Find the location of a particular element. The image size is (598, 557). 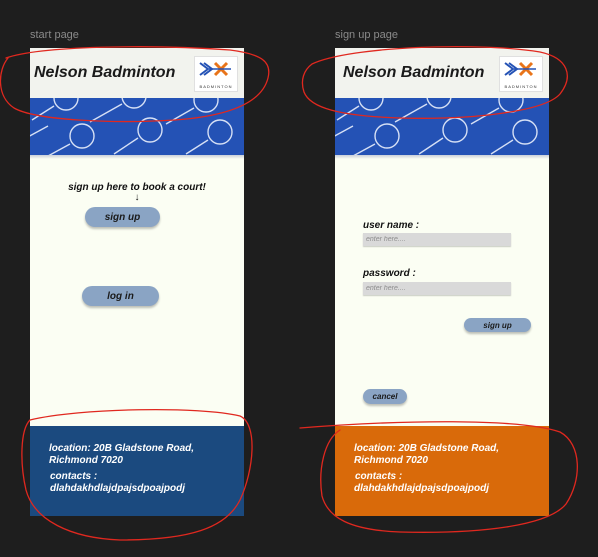

signup-page-frame-label: sign up page is located at coordinates (366, 35).